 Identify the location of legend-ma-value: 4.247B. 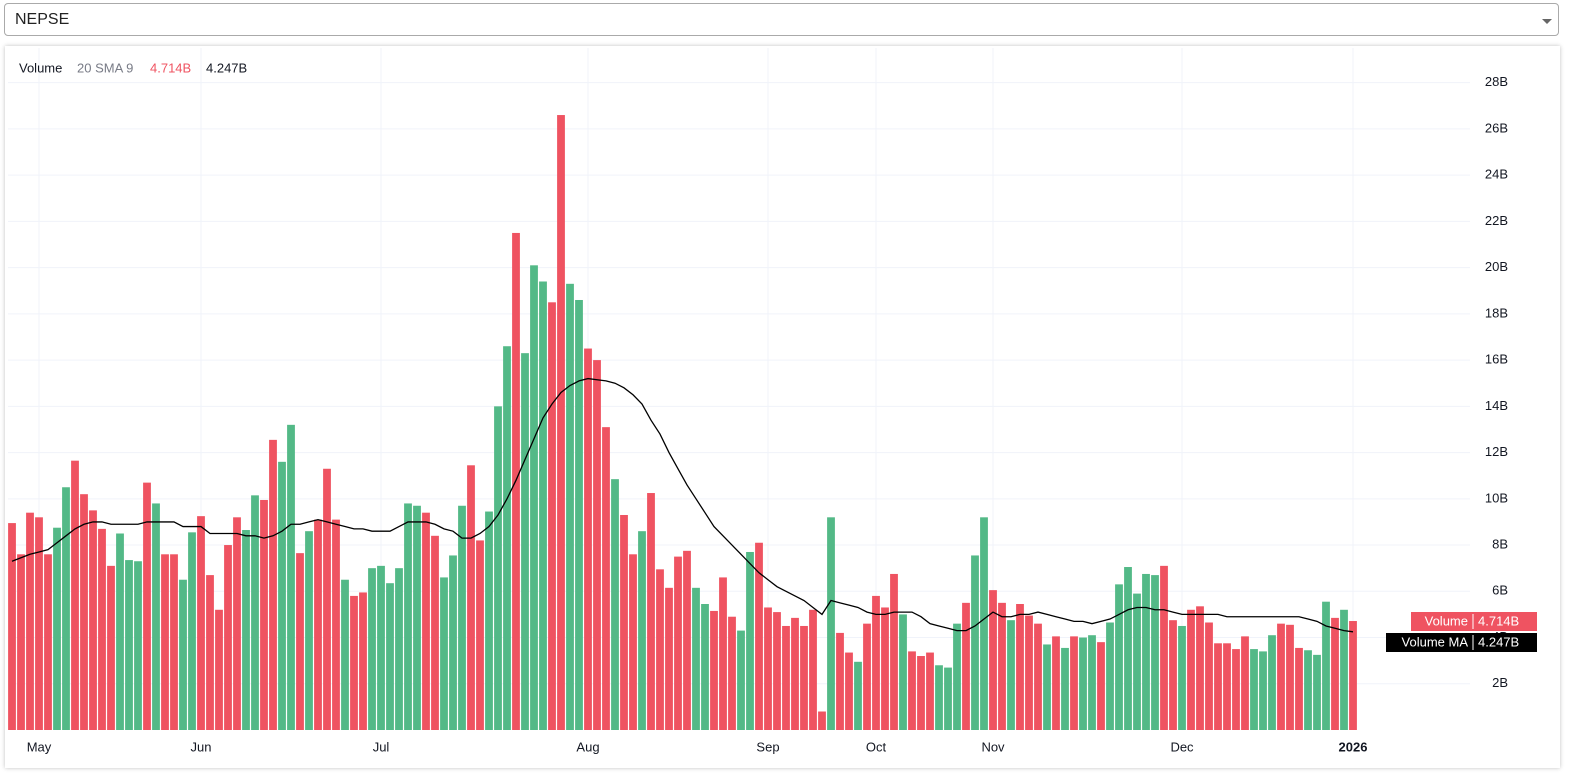
(226, 67).